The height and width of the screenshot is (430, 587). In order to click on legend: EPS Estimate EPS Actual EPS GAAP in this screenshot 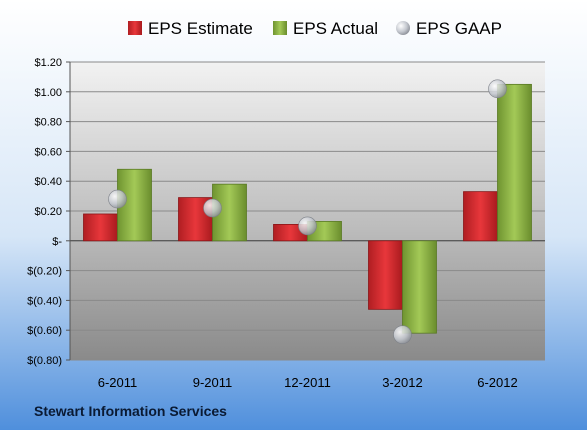, I will do `click(315, 28)`.